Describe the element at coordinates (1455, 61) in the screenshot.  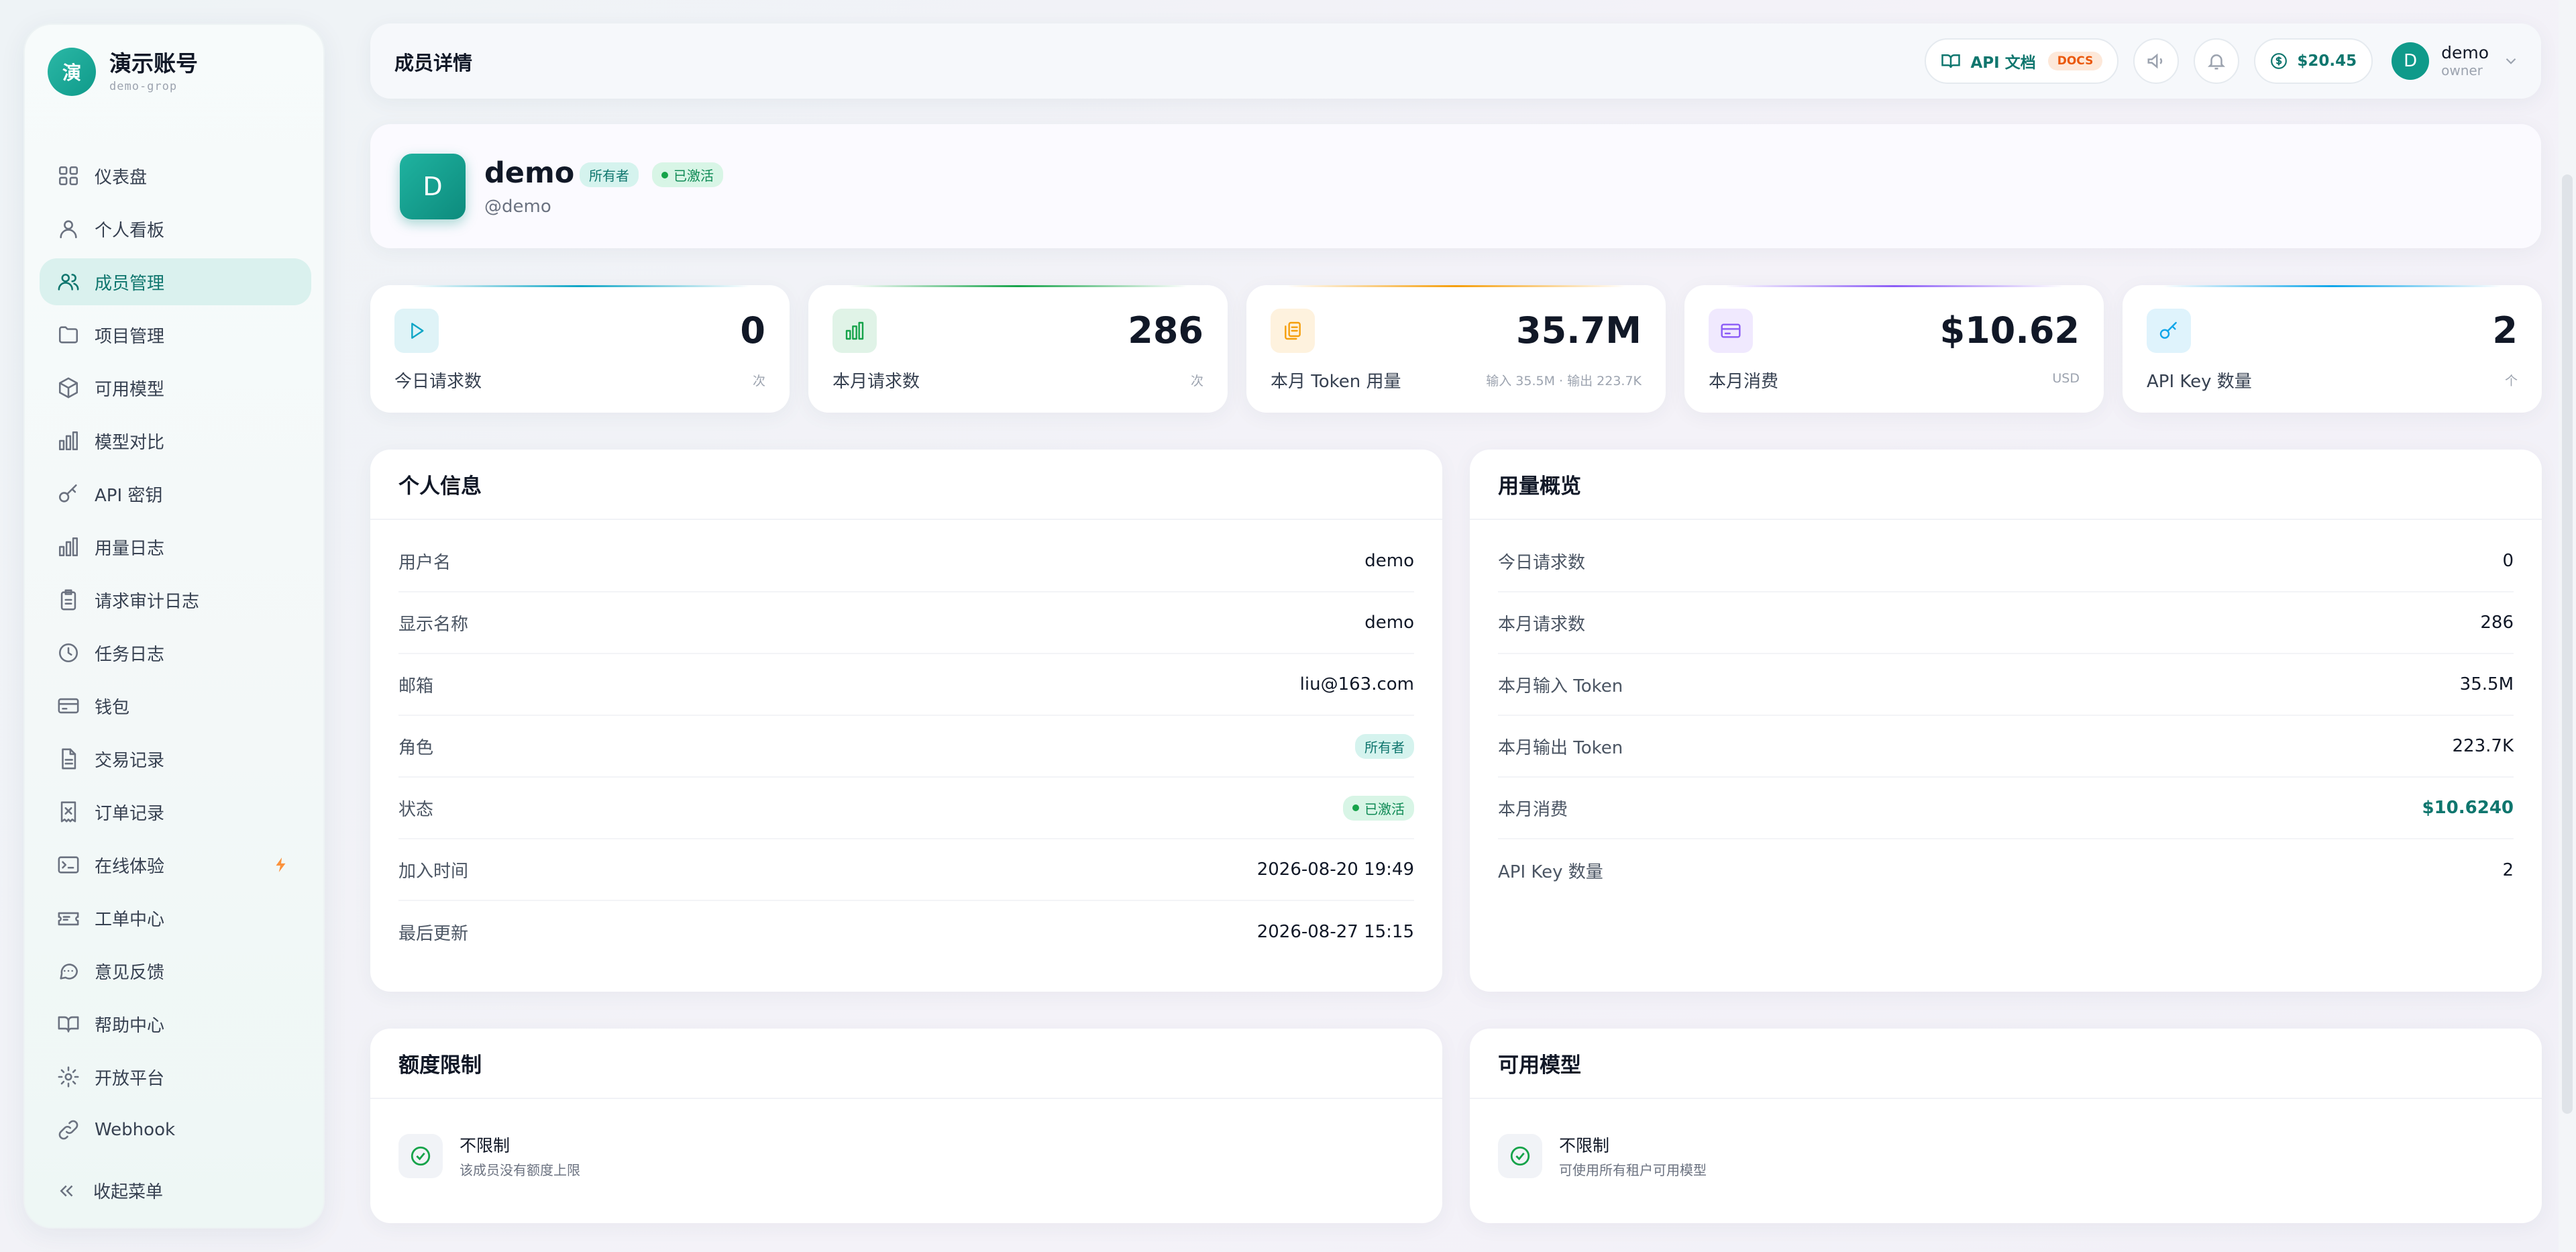
I see `topbar: 成员详情 API 文档 DOCS $20.45 D demo owner` at that location.